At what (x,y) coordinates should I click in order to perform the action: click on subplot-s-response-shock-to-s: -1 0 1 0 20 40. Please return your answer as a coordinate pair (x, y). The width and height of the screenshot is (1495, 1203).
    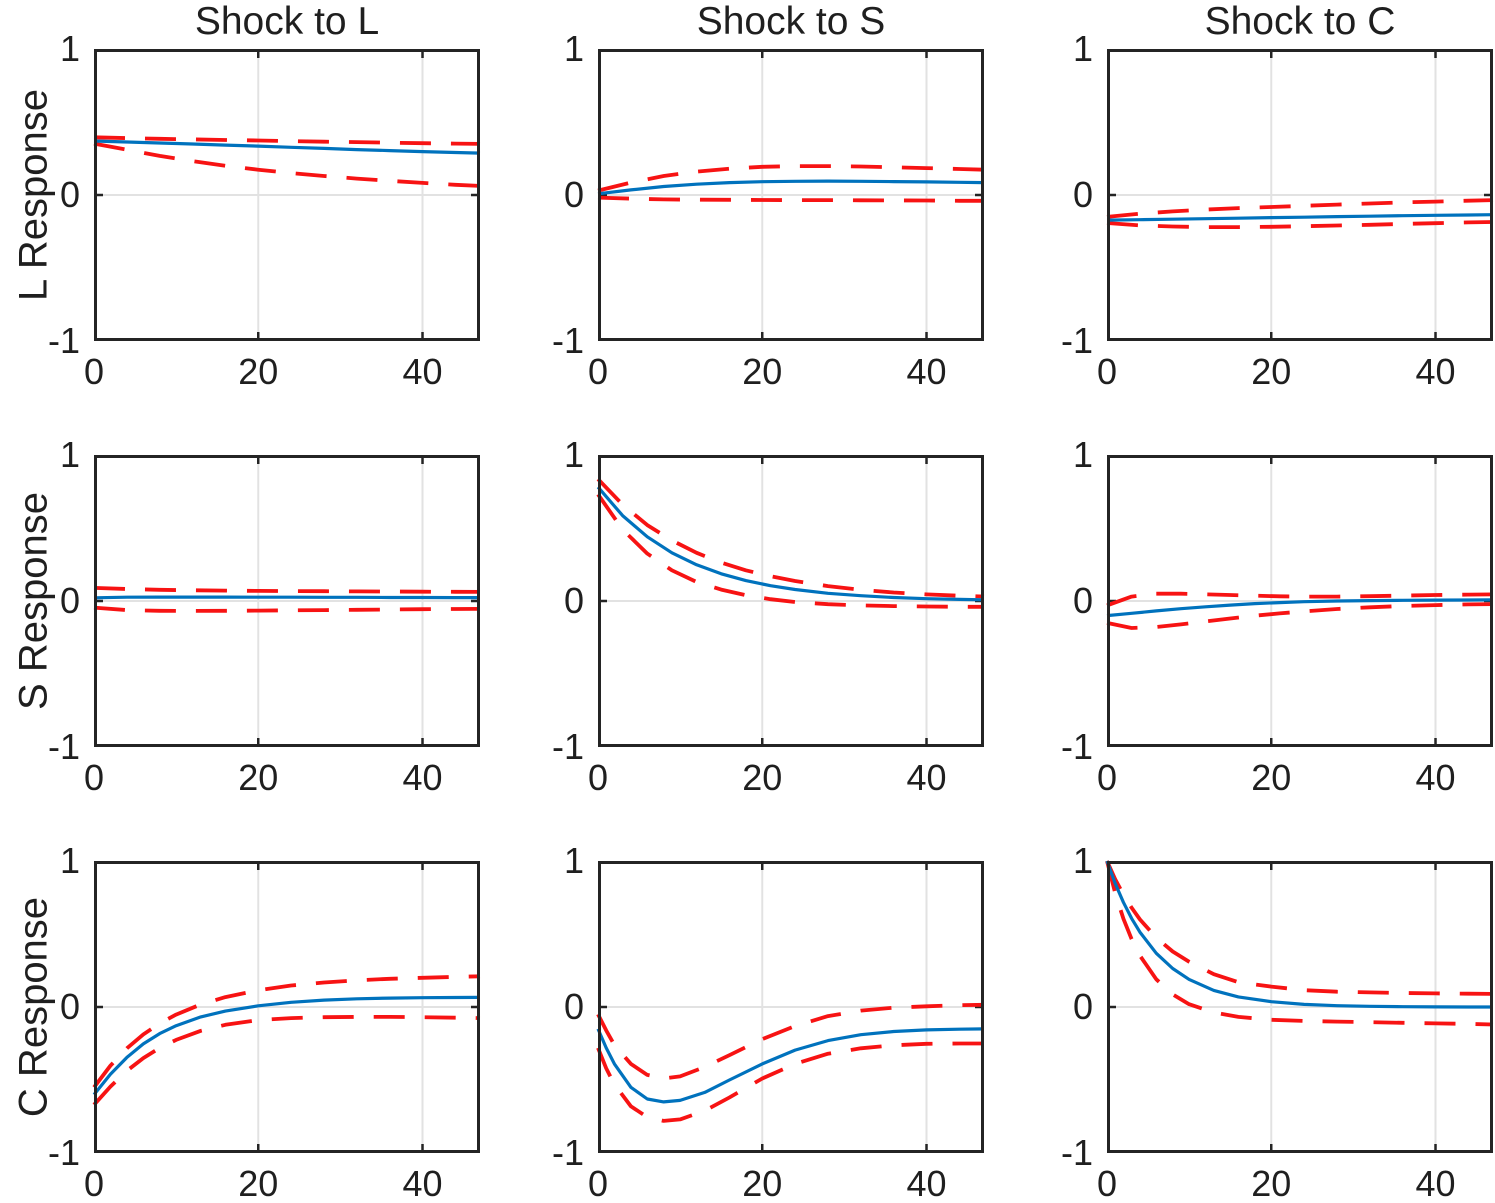
    Looking at the image, I should click on (768, 617).